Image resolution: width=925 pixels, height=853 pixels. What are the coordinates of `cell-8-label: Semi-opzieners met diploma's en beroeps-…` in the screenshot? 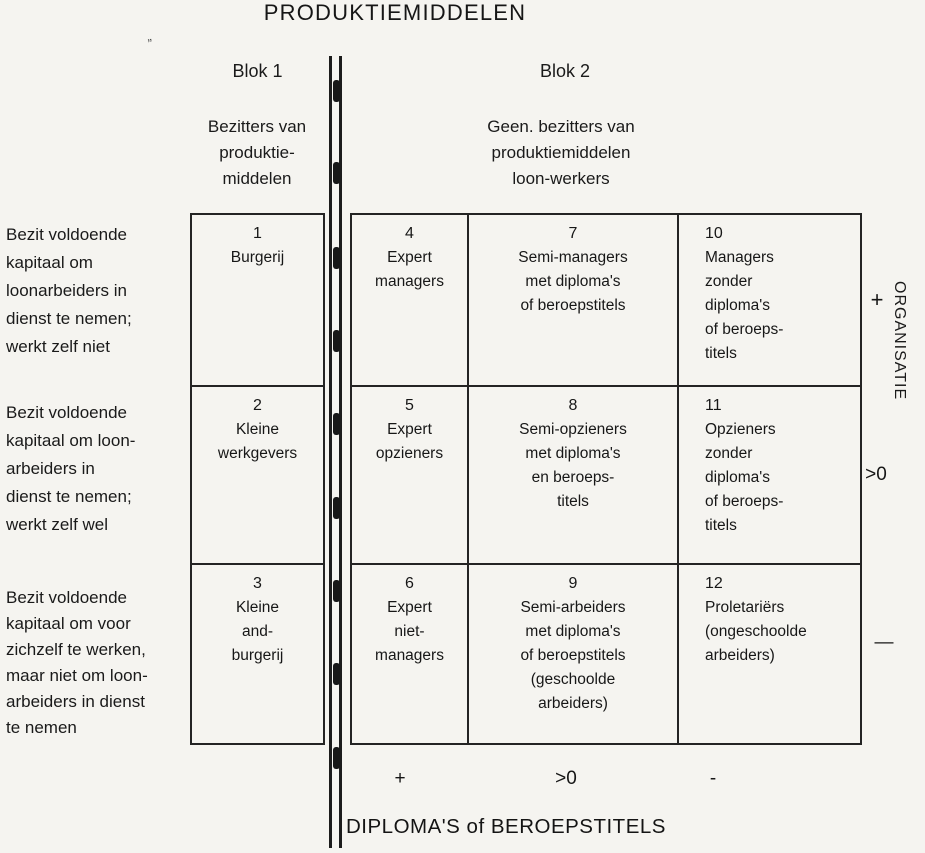 It's located at (573, 465).